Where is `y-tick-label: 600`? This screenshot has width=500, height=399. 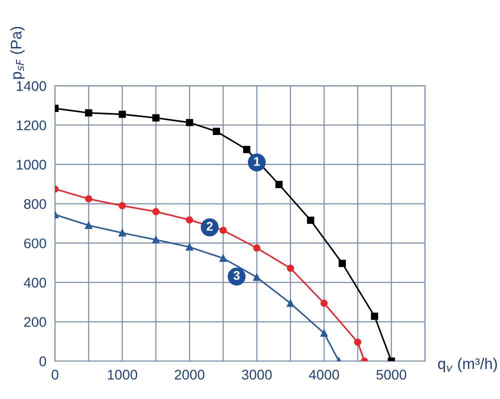 y-tick-label: 600 is located at coordinates (35, 243).